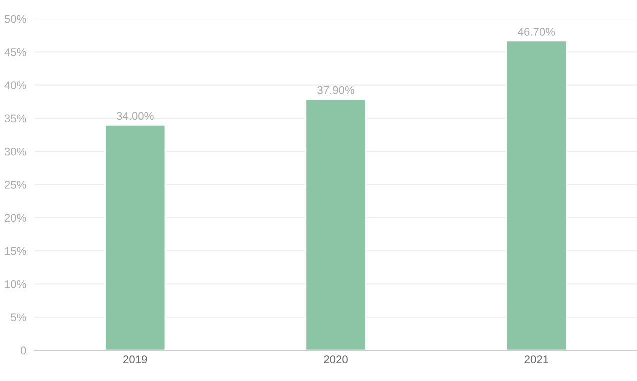  I want to click on y-tick-label: 45%, so click(15, 52).